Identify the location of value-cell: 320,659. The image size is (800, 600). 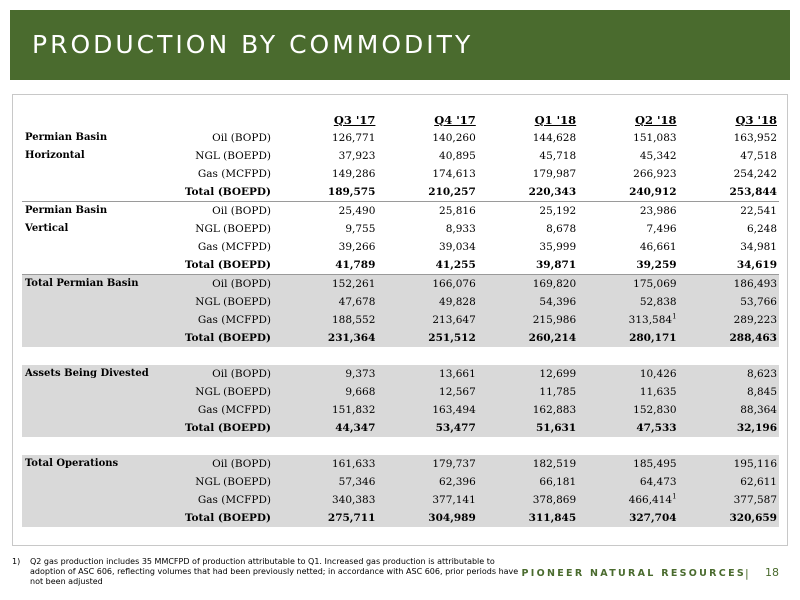
(728, 518).